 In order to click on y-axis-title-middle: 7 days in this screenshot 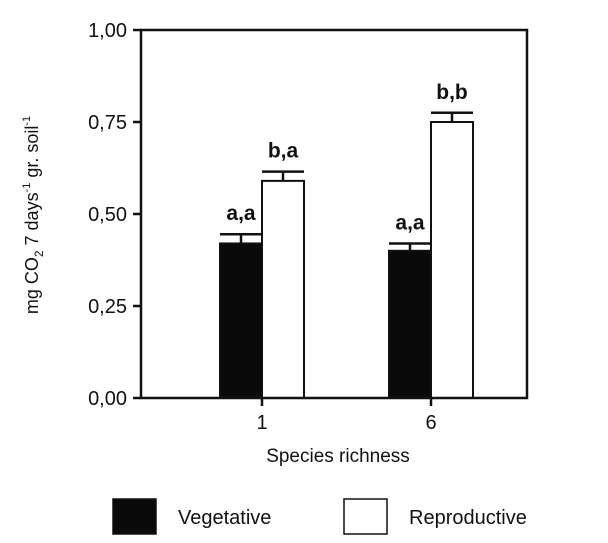, I will do `click(32, 221)`.